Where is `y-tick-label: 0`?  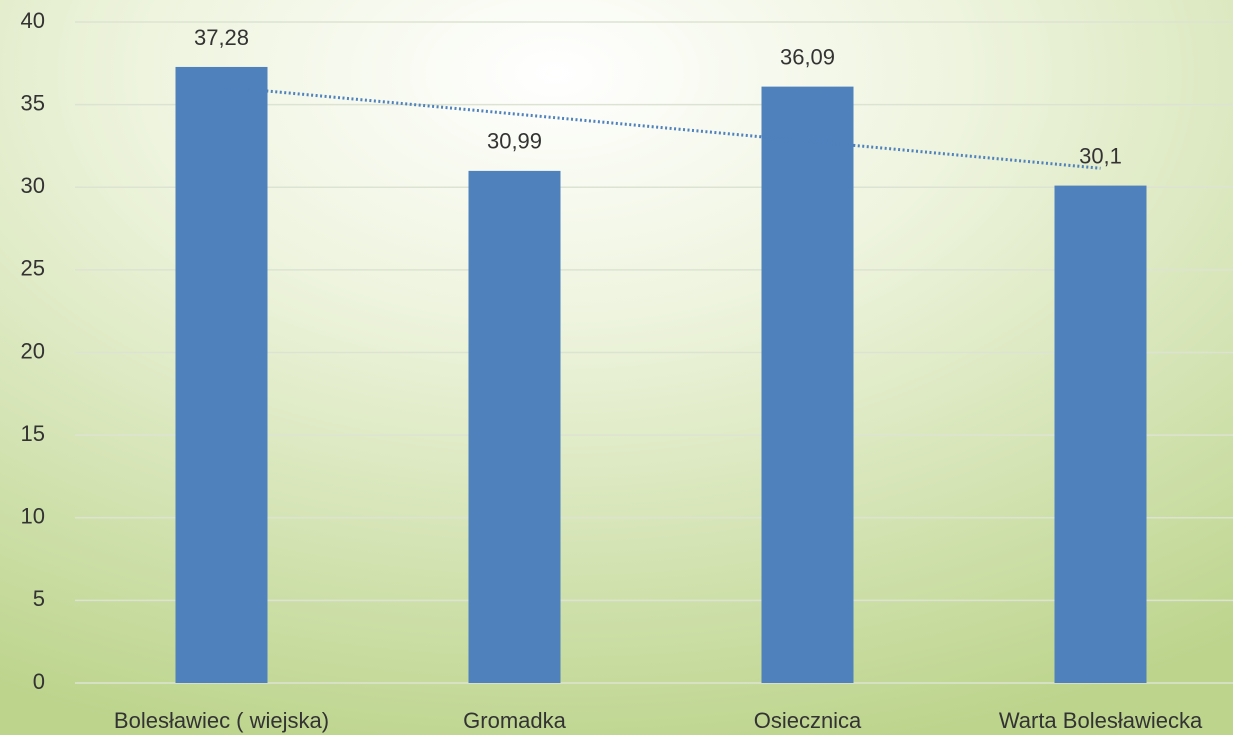
y-tick-label: 0 is located at coordinates (39, 681).